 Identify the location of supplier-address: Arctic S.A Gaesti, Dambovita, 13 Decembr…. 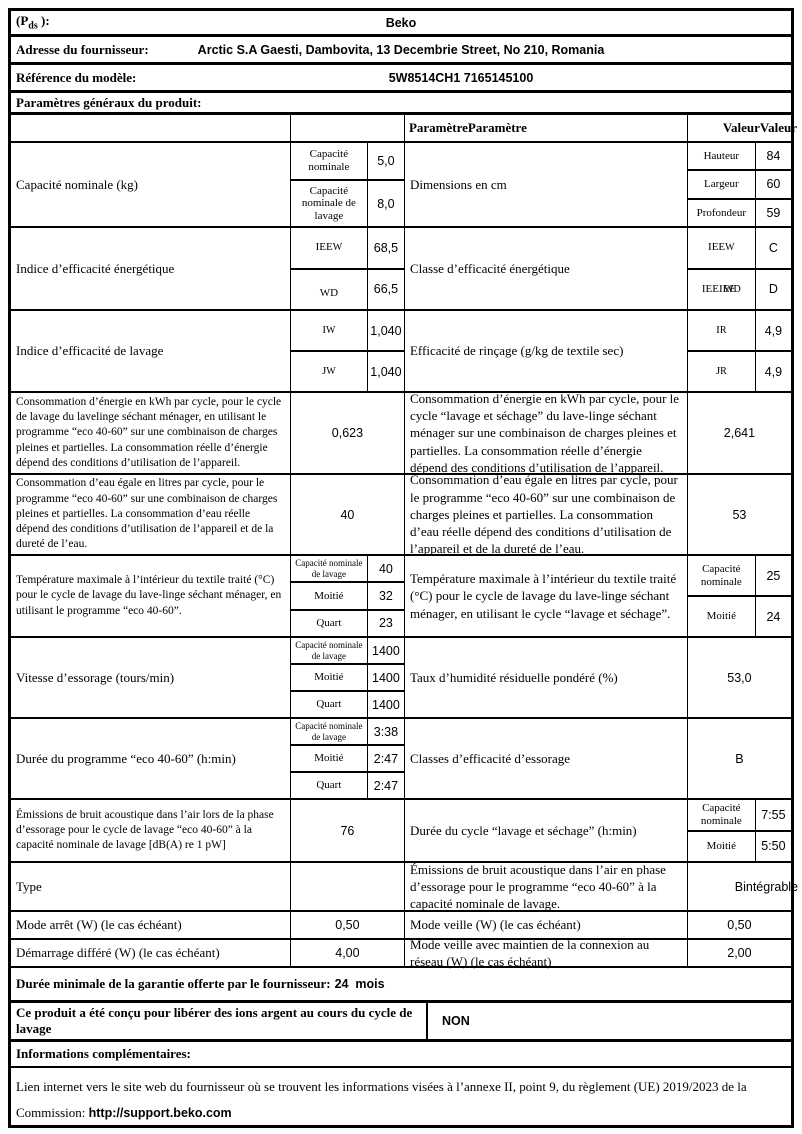
(401, 49).